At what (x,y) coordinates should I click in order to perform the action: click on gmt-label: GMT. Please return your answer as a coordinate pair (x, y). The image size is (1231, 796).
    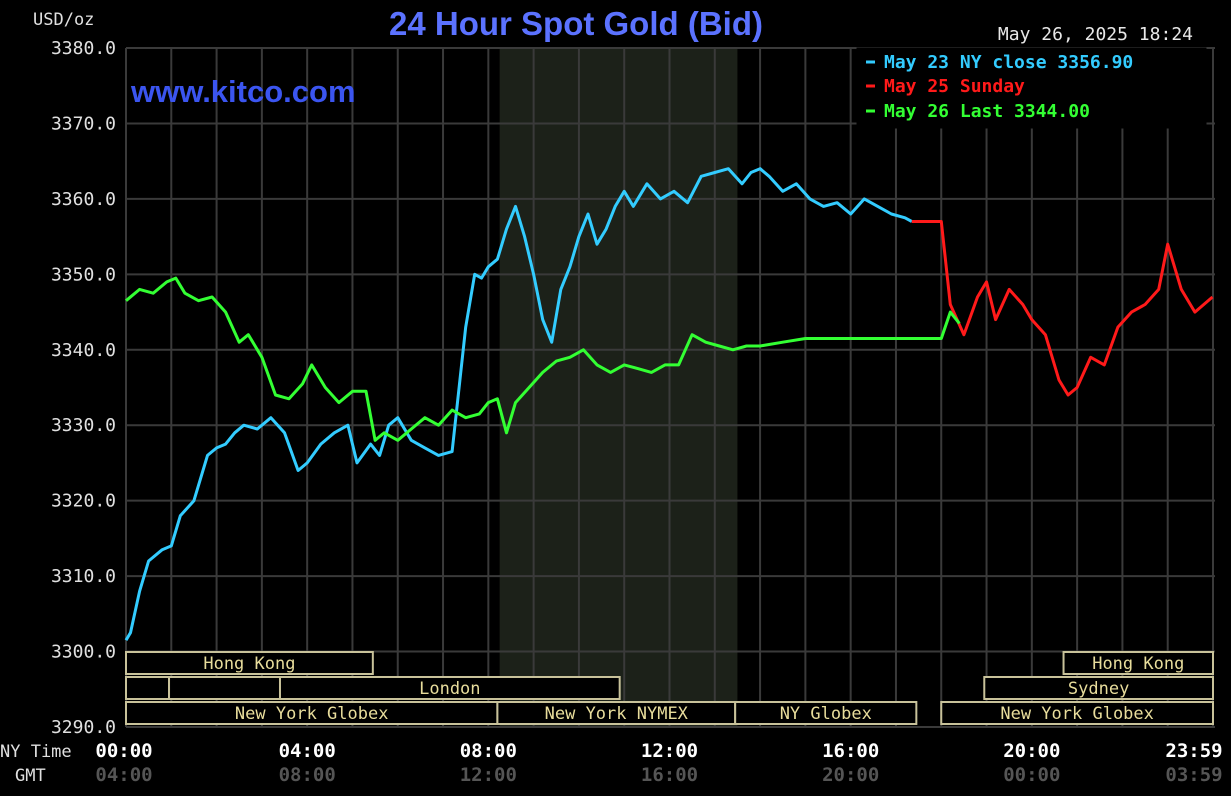
    Looking at the image, I should click on (30, 776).